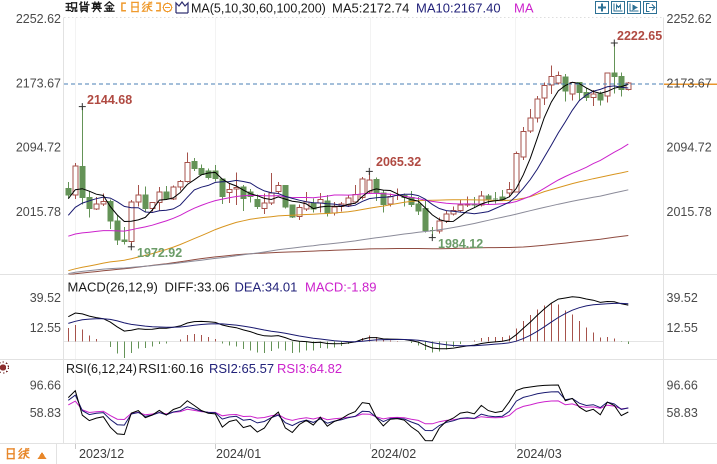  Describe the element at coordinates (171, 368) in the screenshot. I see `svg-text: RSI1:60.16` at that location.